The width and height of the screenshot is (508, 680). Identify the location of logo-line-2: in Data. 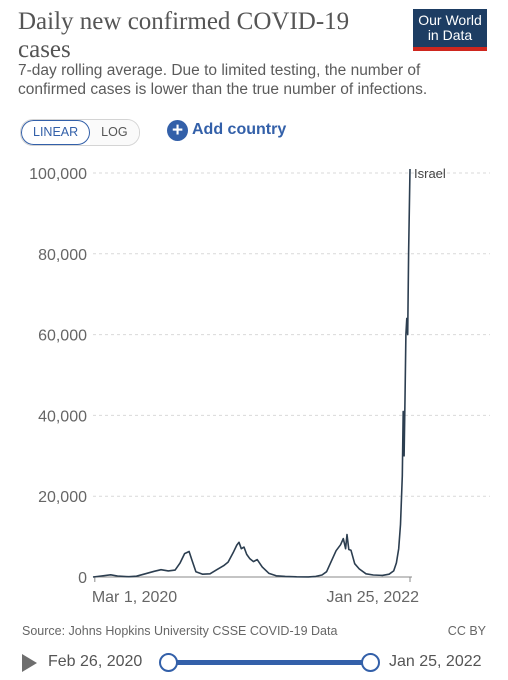
(450, 35).